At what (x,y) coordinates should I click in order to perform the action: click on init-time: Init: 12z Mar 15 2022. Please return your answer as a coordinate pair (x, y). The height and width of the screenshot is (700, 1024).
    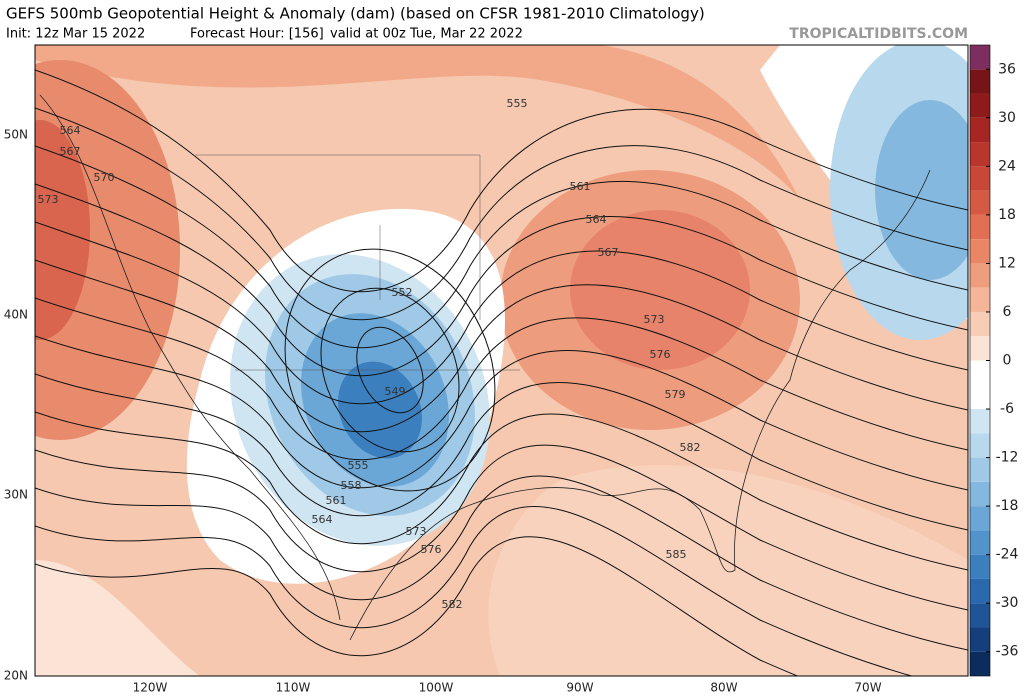
    Looking at the image, I should click on (75, 34).